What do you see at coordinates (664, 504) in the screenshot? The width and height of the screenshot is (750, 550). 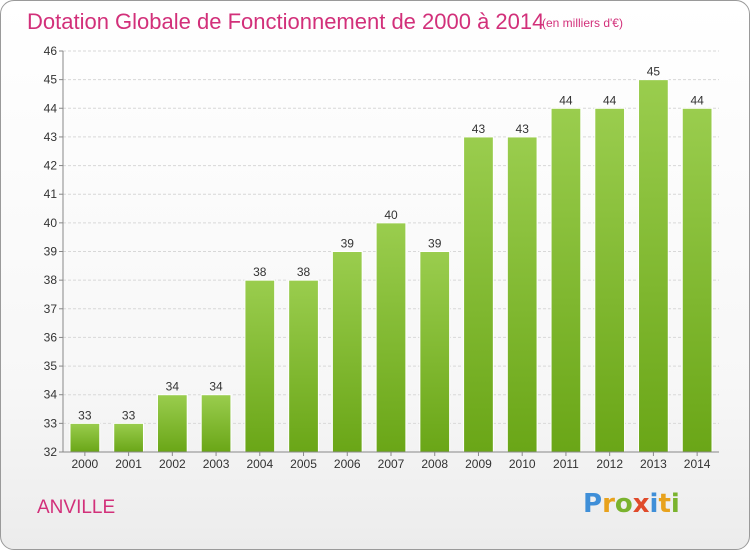 I see `logo-letter: t` at bounding box center [664, 504].